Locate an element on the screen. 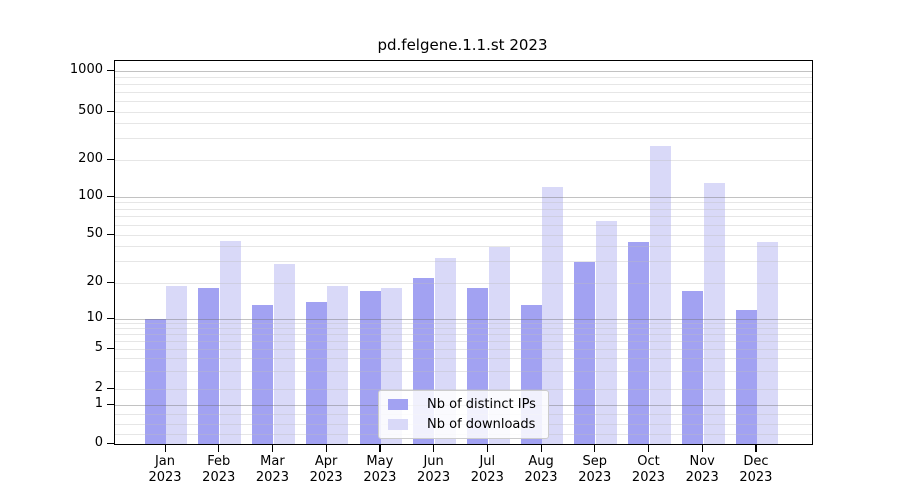  x-tick-label-may: May 2023 is located at coordinates (380, 469).